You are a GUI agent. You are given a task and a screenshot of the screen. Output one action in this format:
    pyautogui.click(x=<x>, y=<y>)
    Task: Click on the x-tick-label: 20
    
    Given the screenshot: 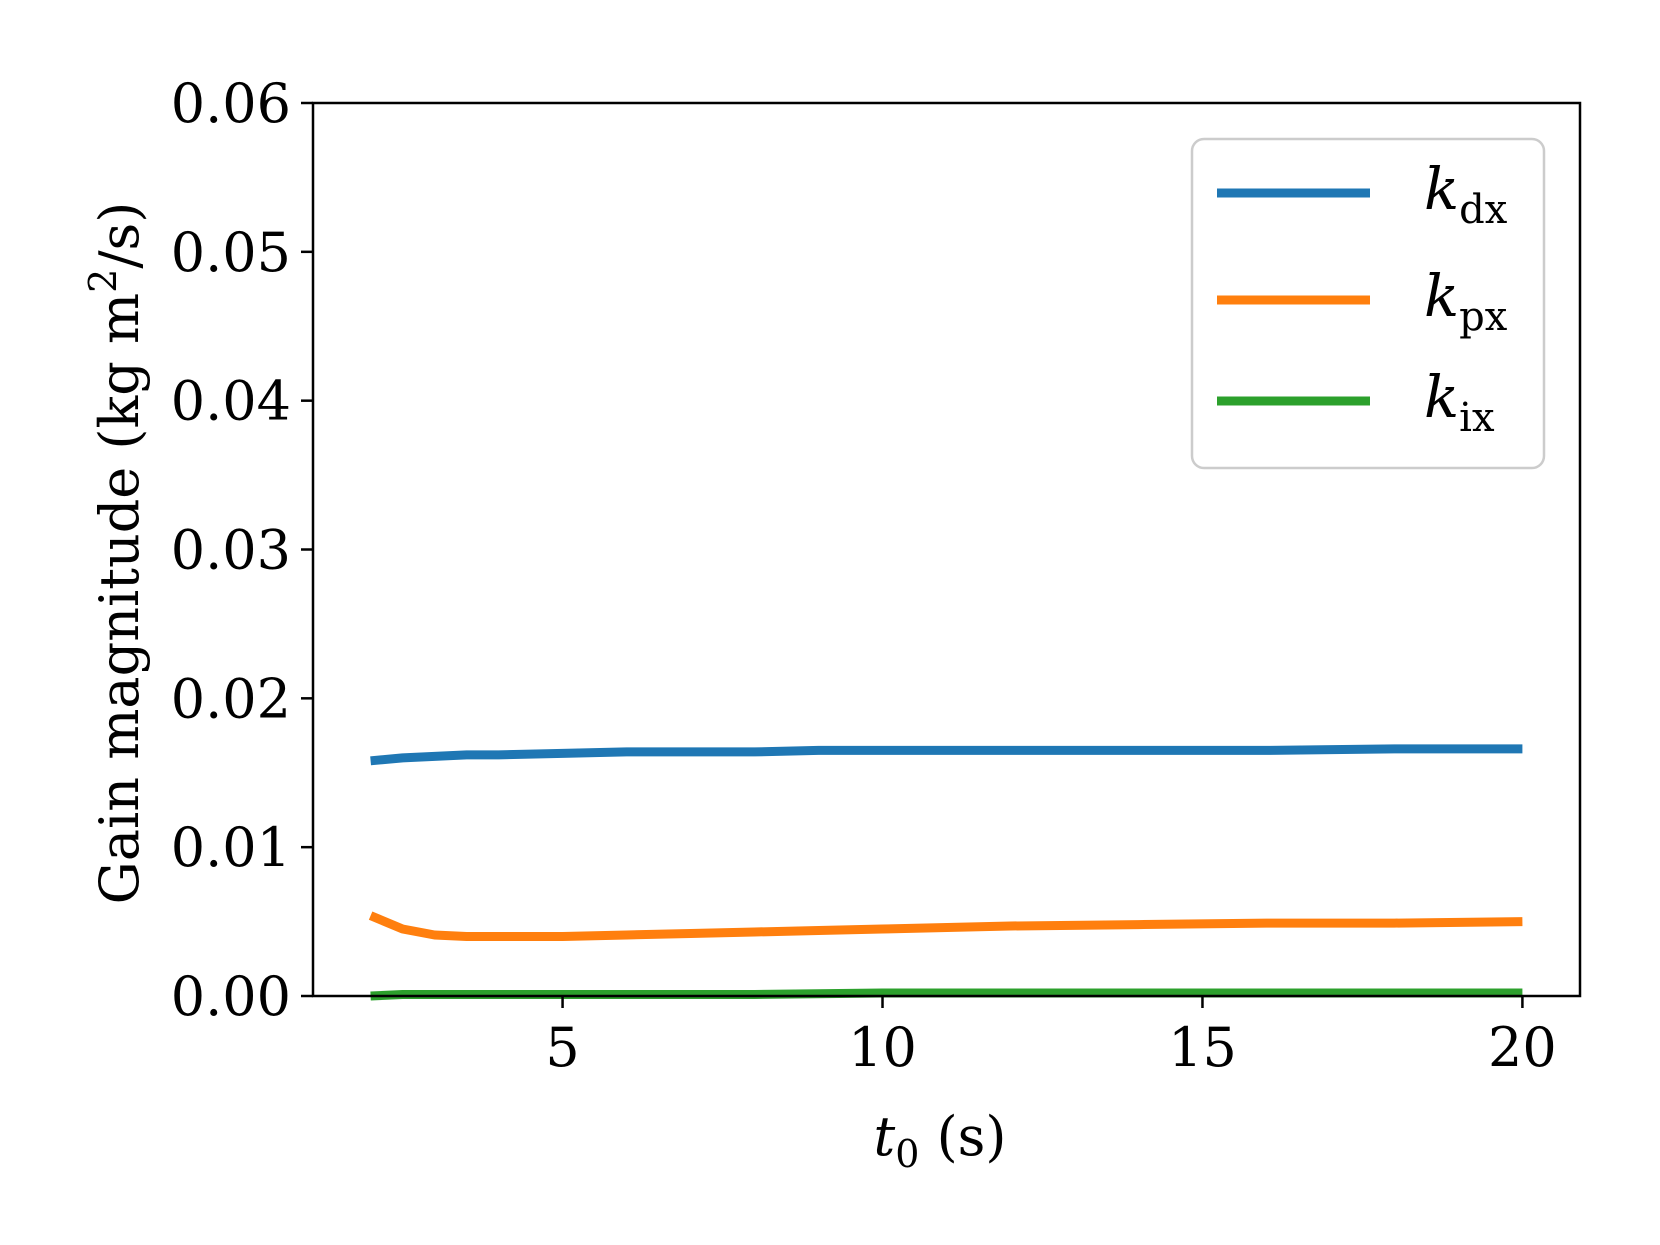 What is the action you would take?
    pyautogui.click(x=1522, y=1047)
    